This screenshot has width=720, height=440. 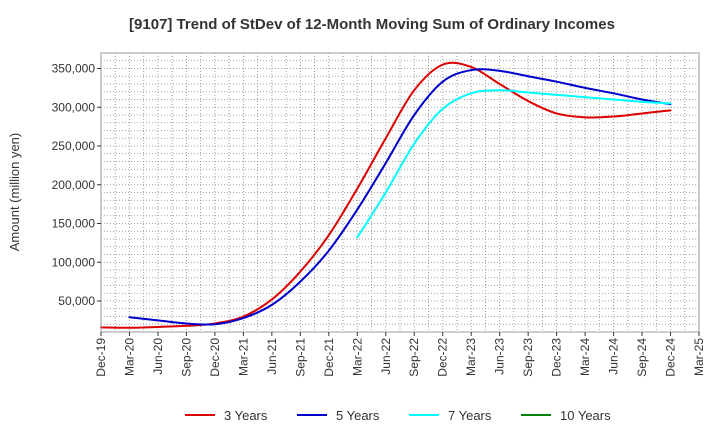 What do you see at coordinates (398, 415) in the screenshot?
I see `legend: 3 Years 5 Years 7 Years 10 Years` at bounding box center [398, 415].